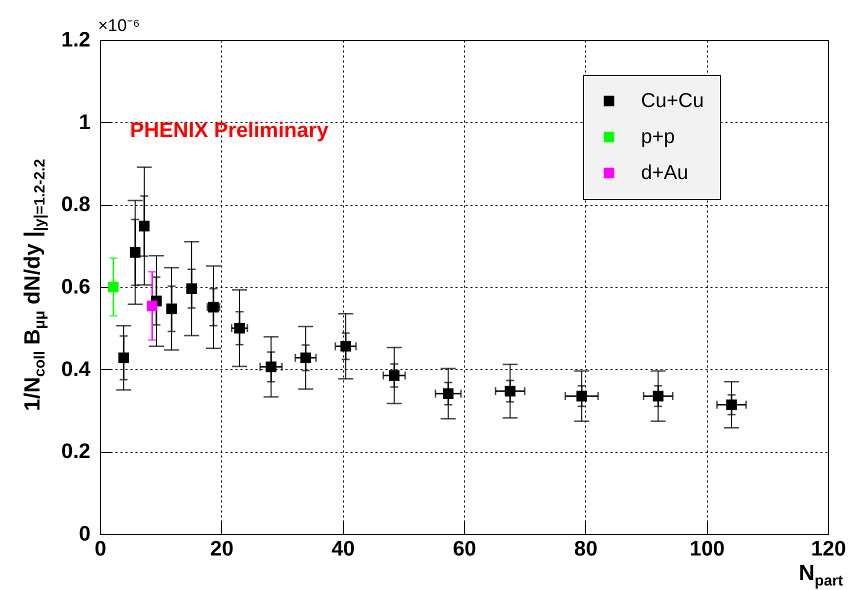 The image size is (855, 590). I want to click on y-tick-label: 0.2, so click(75, 452).